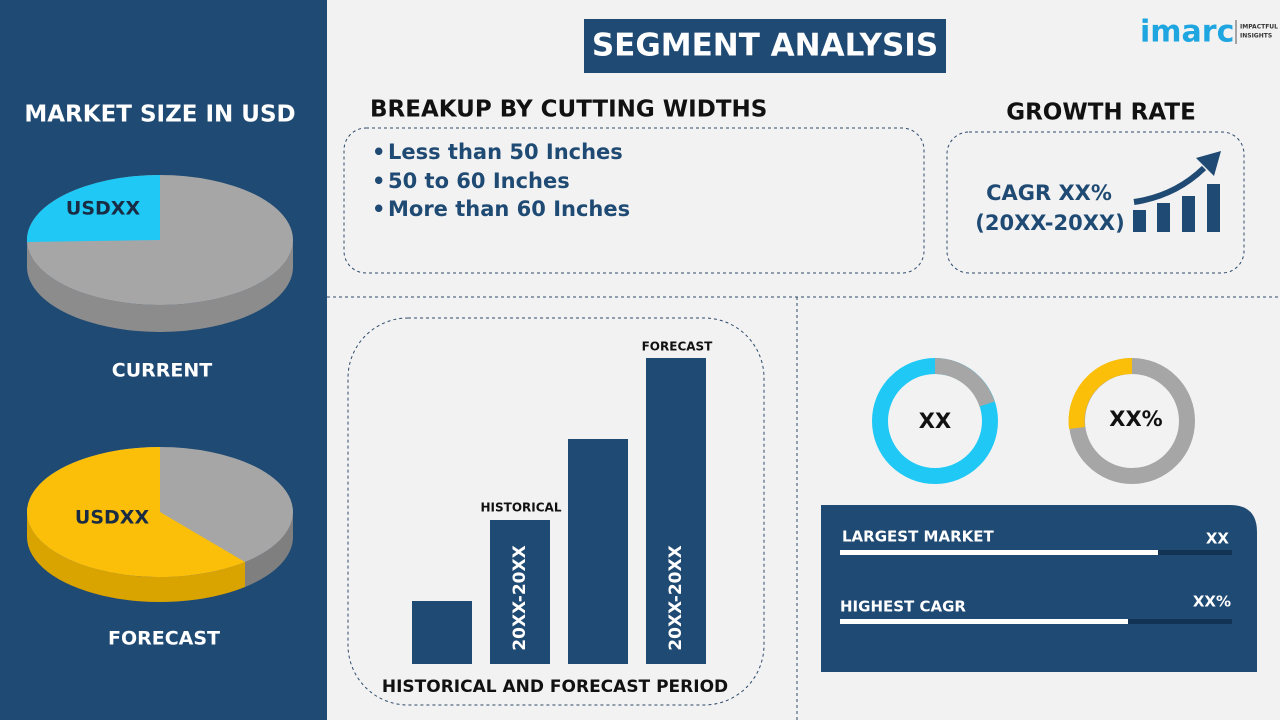 The height and width of the screenshot is (720, 1280). I want to click on forecast-value: USDXX, so click(112, 518).